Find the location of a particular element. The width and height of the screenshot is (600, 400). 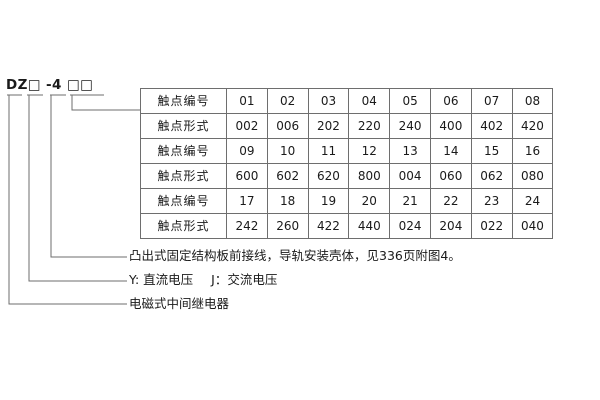

table-cell: 15 is located at coordinates (491, 151).